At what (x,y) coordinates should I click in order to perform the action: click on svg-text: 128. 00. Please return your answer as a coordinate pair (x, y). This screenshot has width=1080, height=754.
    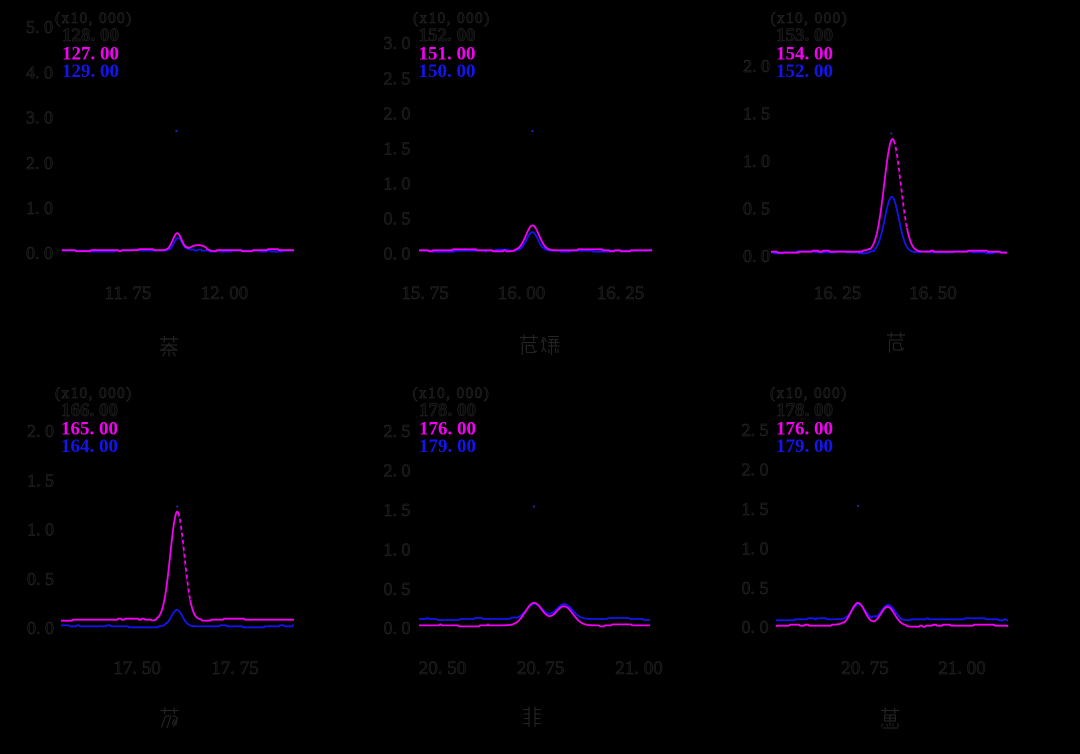
    Looking at the image, I should click on (90, 35).